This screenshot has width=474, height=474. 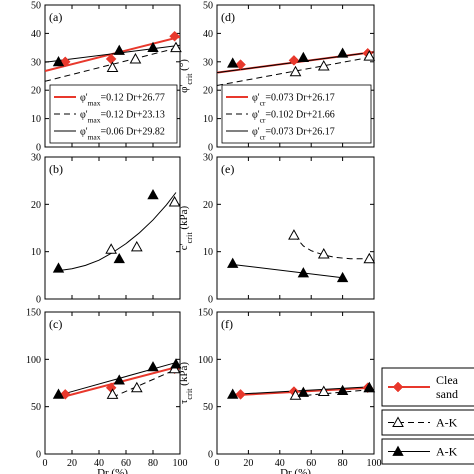 I want to click on fit-lines, so click(x=117, y=232).